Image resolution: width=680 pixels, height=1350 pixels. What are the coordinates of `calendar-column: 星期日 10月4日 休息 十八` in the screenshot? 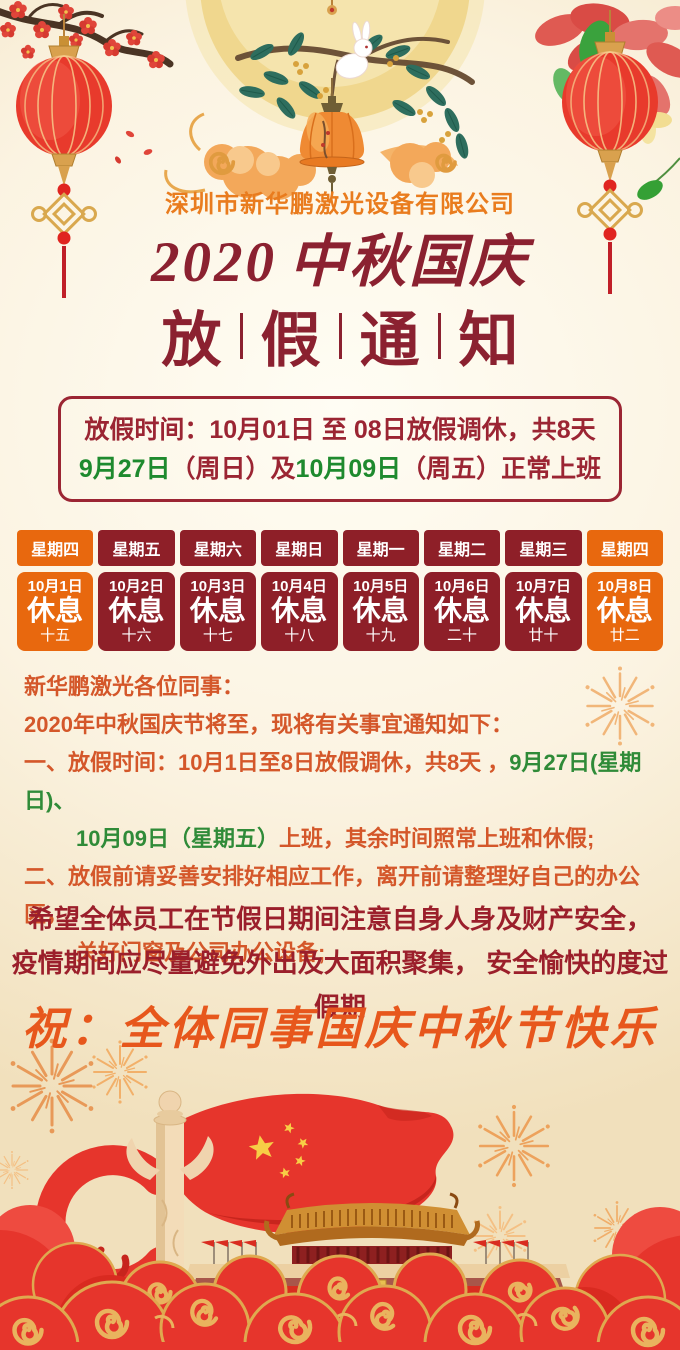 It's located at (299, 590).